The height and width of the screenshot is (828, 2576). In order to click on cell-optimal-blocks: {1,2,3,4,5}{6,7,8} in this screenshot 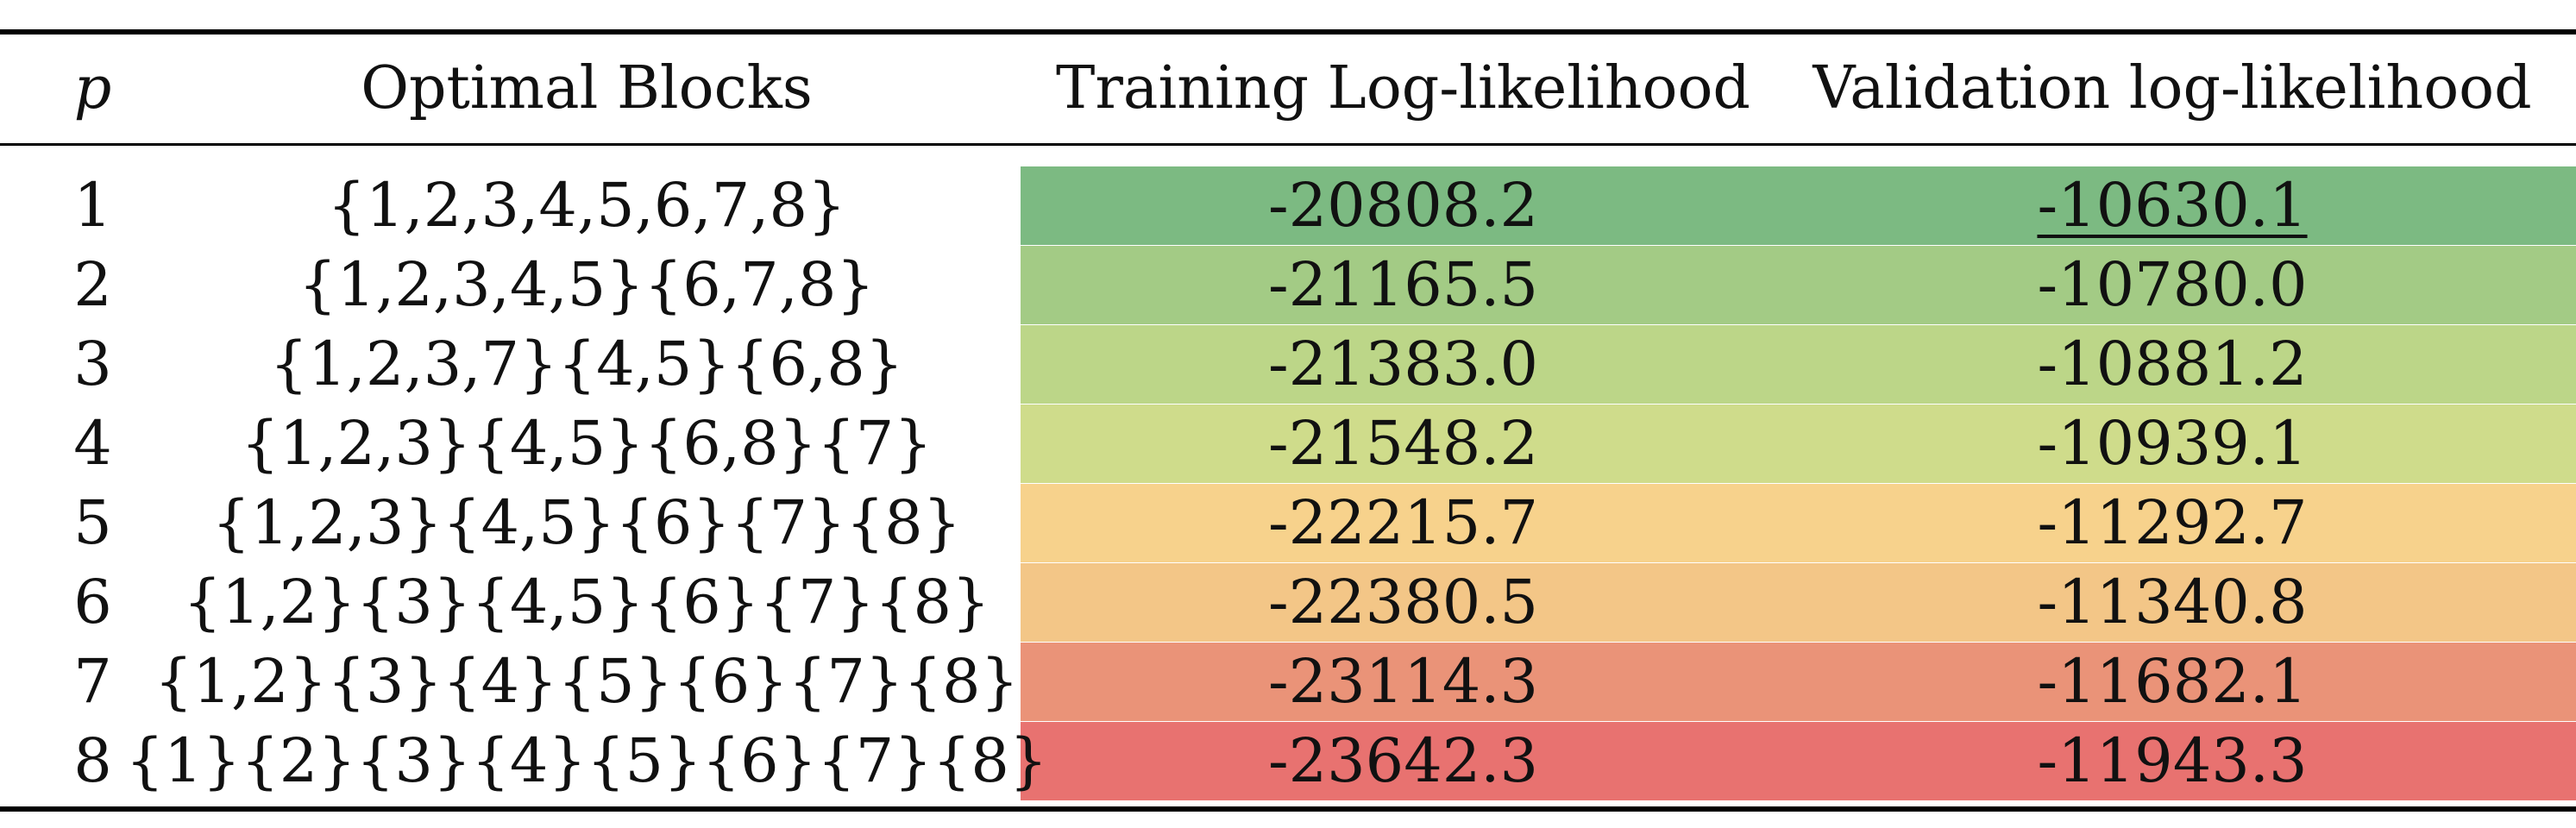, I will do `click(586, 284)`.